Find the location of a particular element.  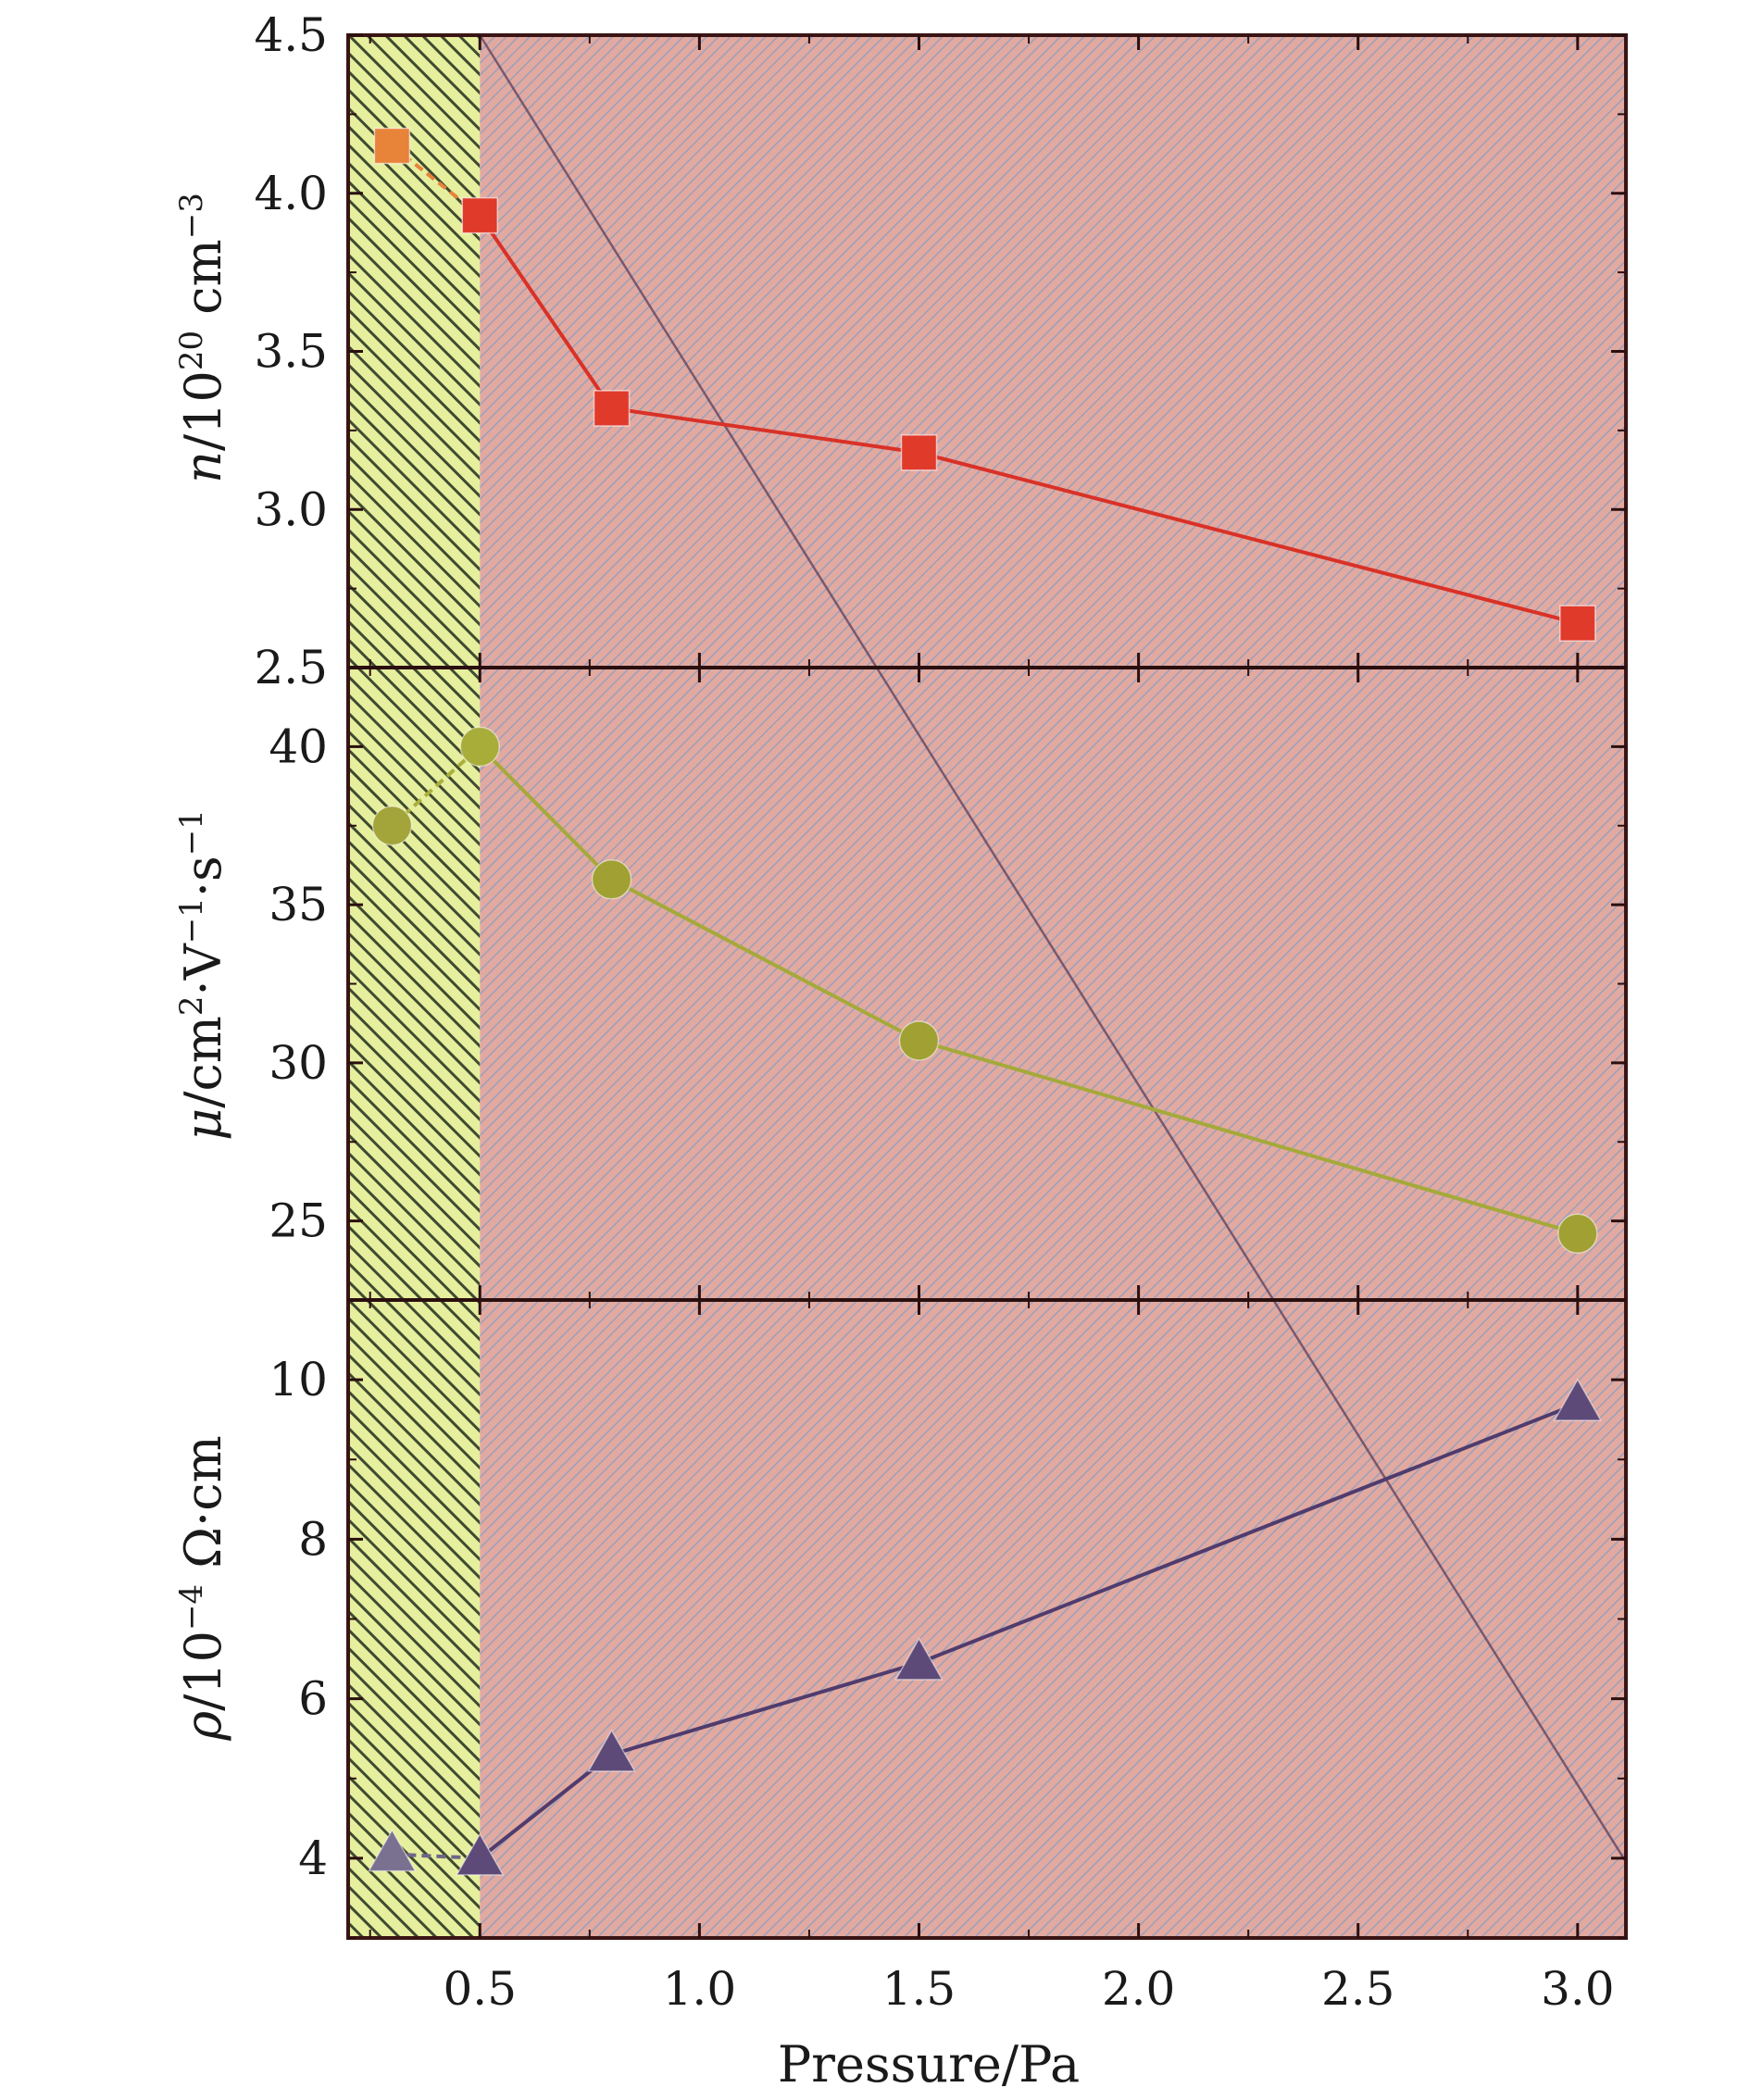

x-tick-label: 1.0 is located at coordinates (700, 1989).